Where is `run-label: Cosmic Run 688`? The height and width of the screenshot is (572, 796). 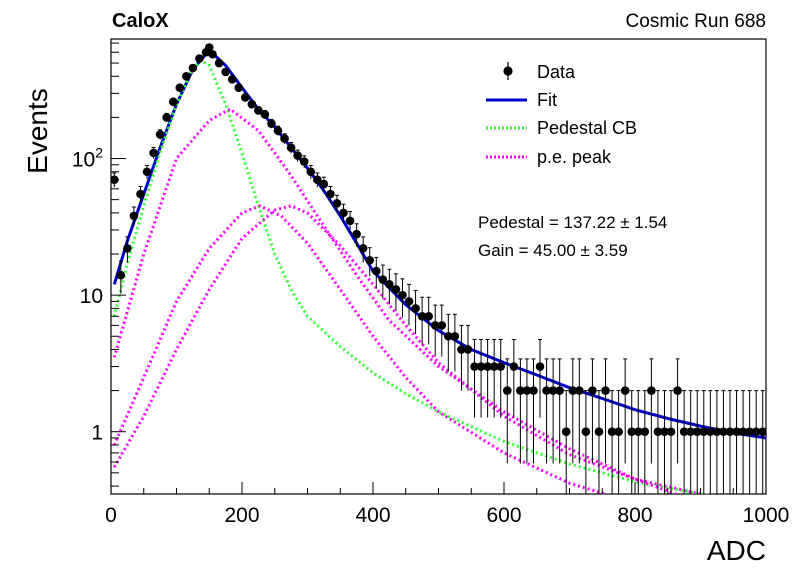 run-label: Cosmic Run 688 is located at coordinates (696, 21).